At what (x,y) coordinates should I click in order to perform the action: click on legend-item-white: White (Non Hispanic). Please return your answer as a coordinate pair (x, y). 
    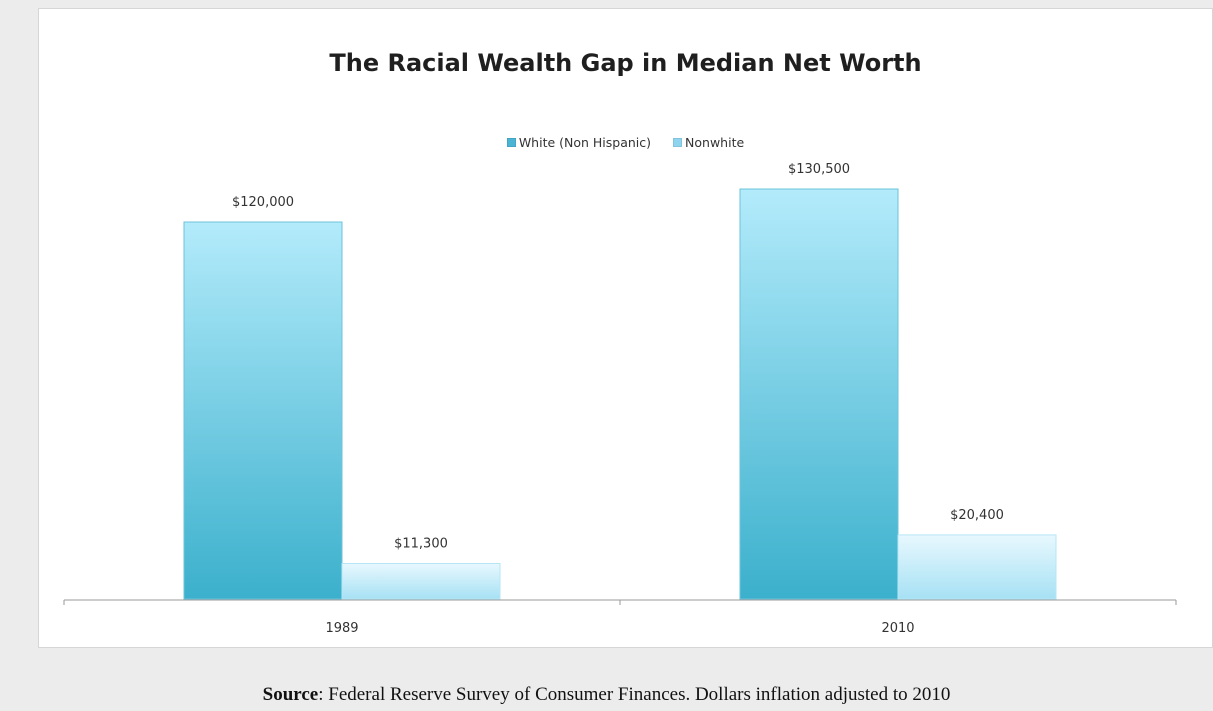
    Looking at the image, I should click on (579, 142).